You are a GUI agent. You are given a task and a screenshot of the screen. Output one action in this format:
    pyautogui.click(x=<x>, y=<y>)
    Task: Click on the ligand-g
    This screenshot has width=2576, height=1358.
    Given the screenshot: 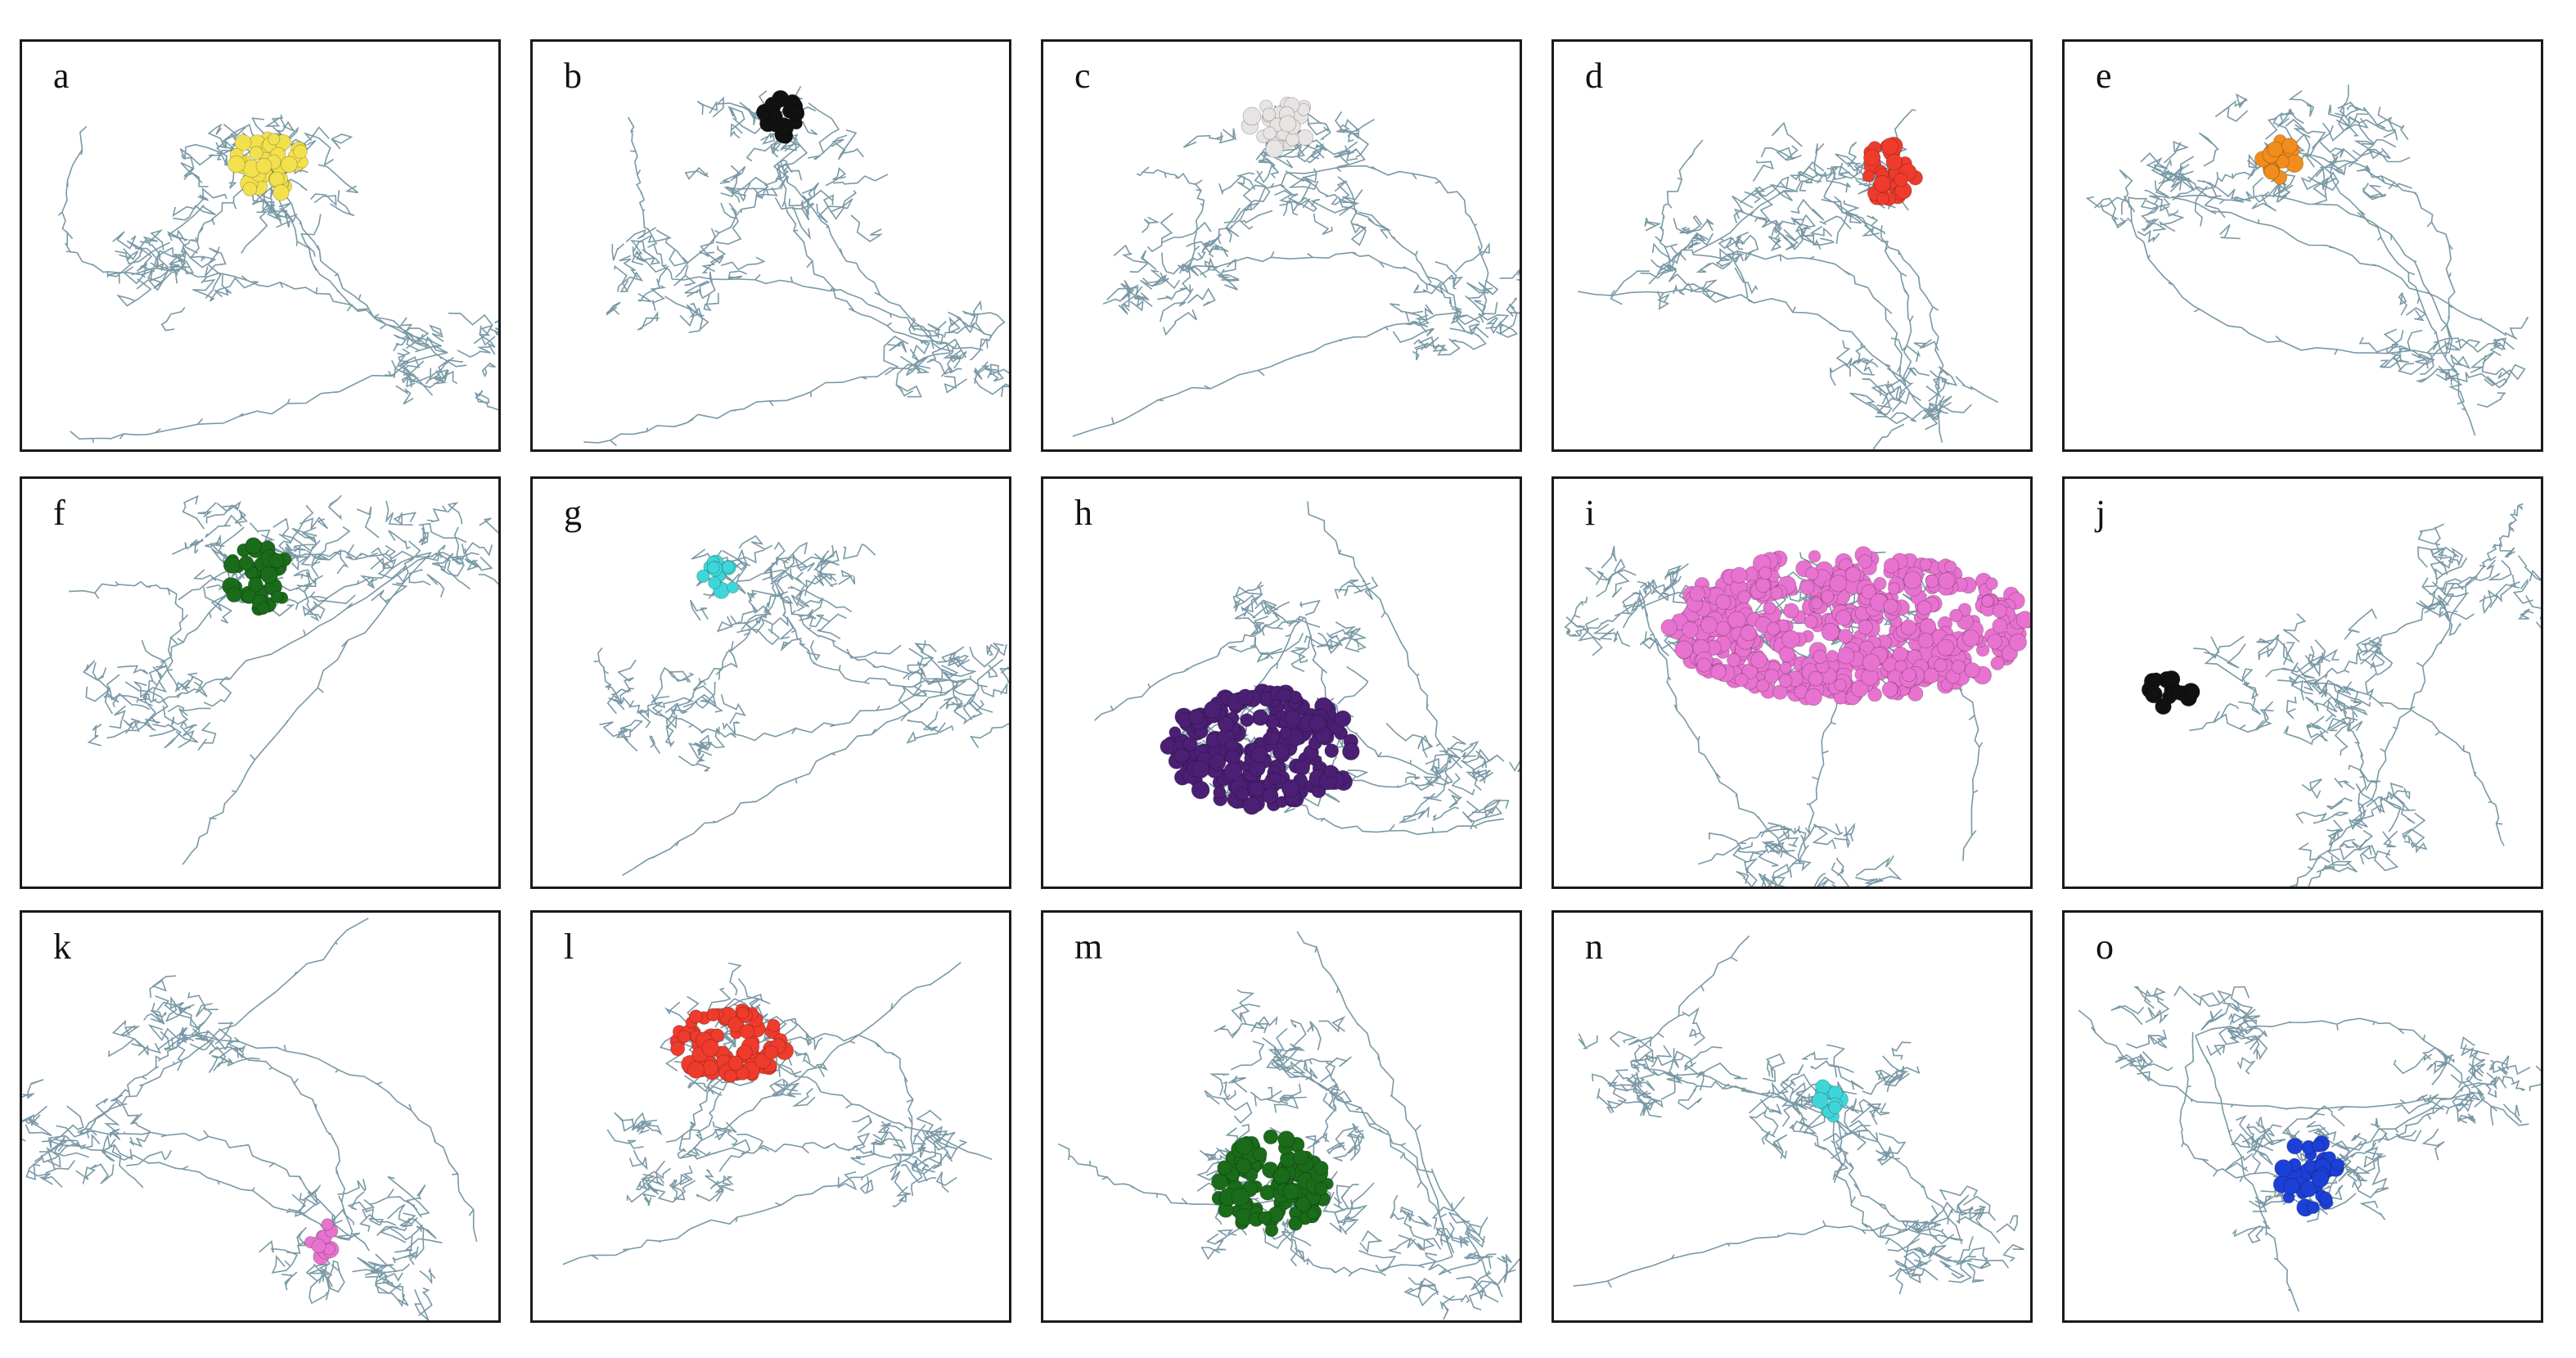 What is the action you would take?
    pyautogui.click(x=718, y=576)
    